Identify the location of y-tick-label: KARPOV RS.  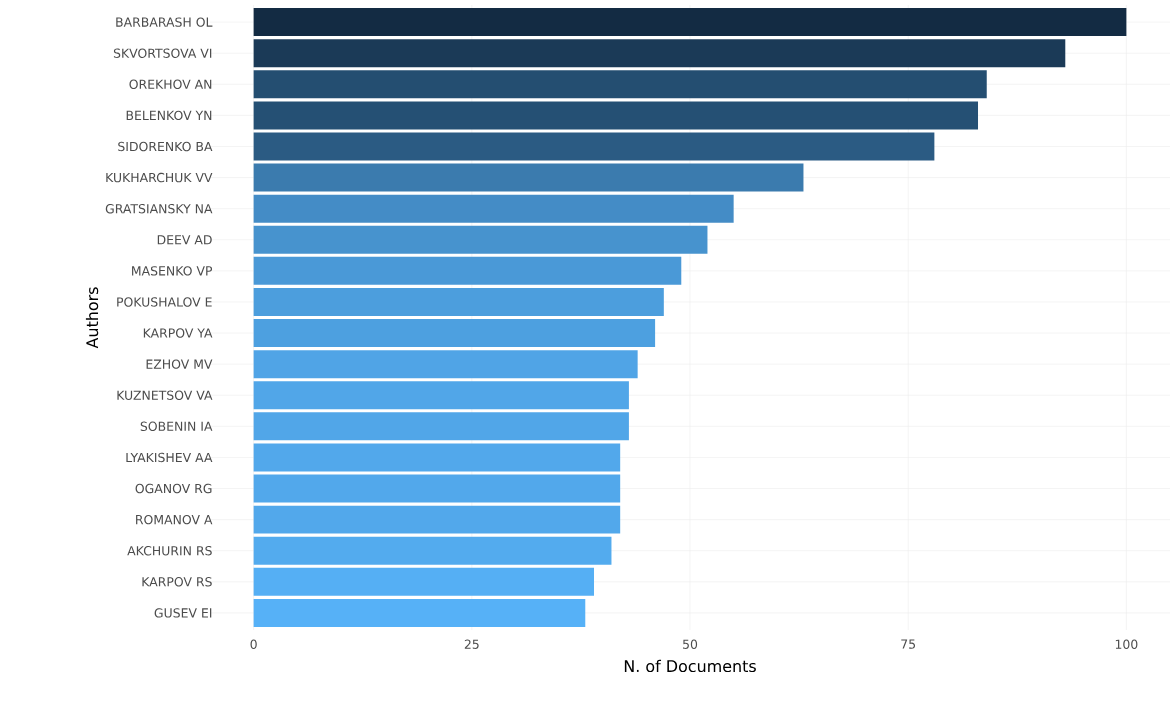
(177, 582).